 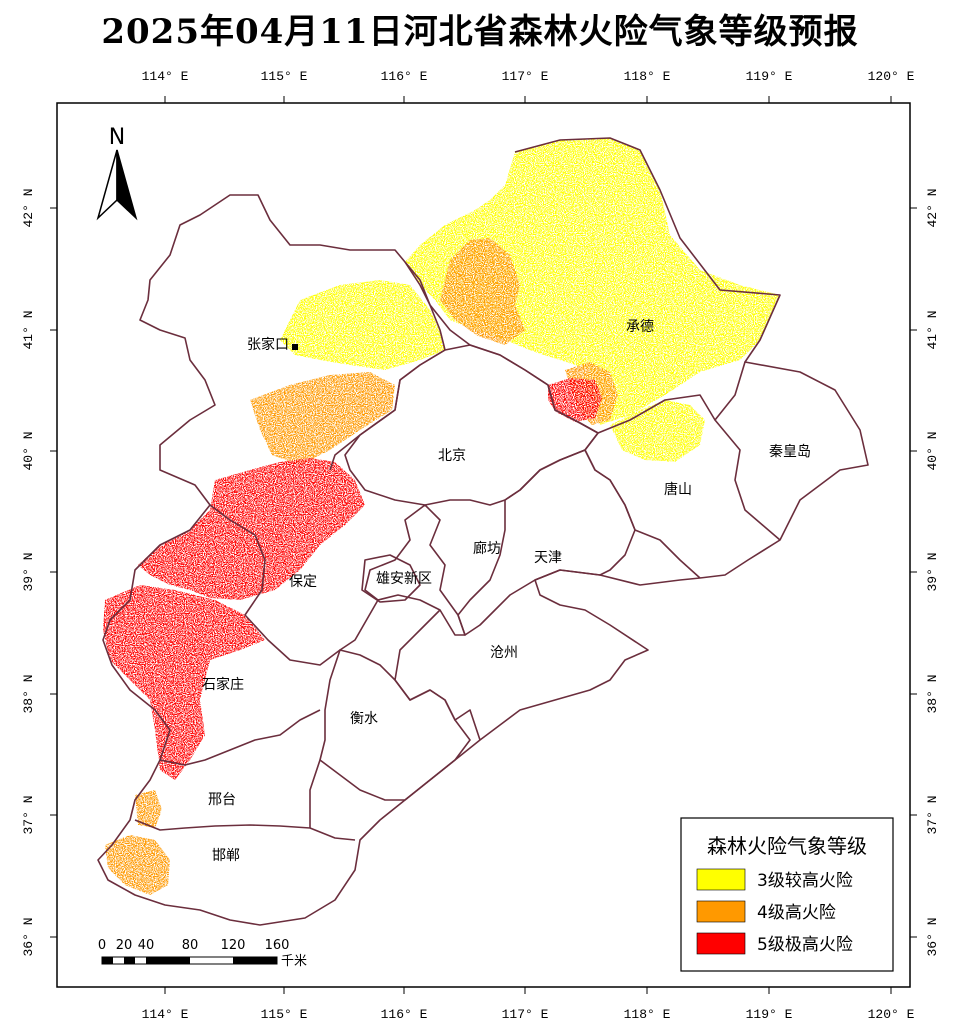 What do you see at coordinates (787, 894) in the screenshot?
I see `legend: 森林火险气象等级 3级较高火险 4级高火险 5级极高火险` at bounding box center [787, 894].